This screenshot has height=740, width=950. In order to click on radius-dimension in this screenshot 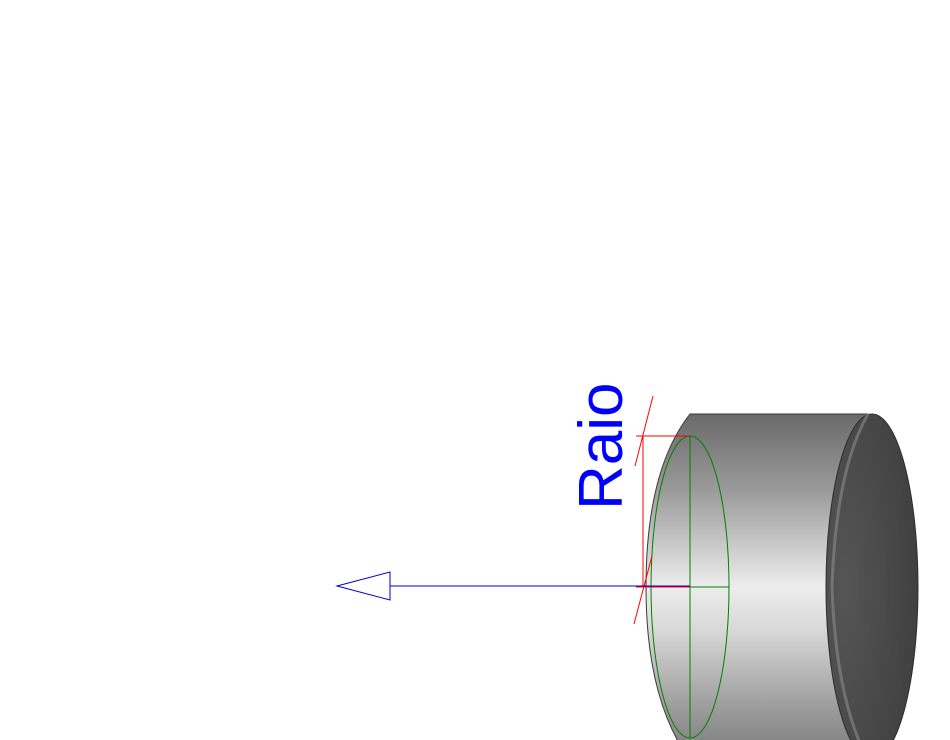, I will do `click(661, 510)`.